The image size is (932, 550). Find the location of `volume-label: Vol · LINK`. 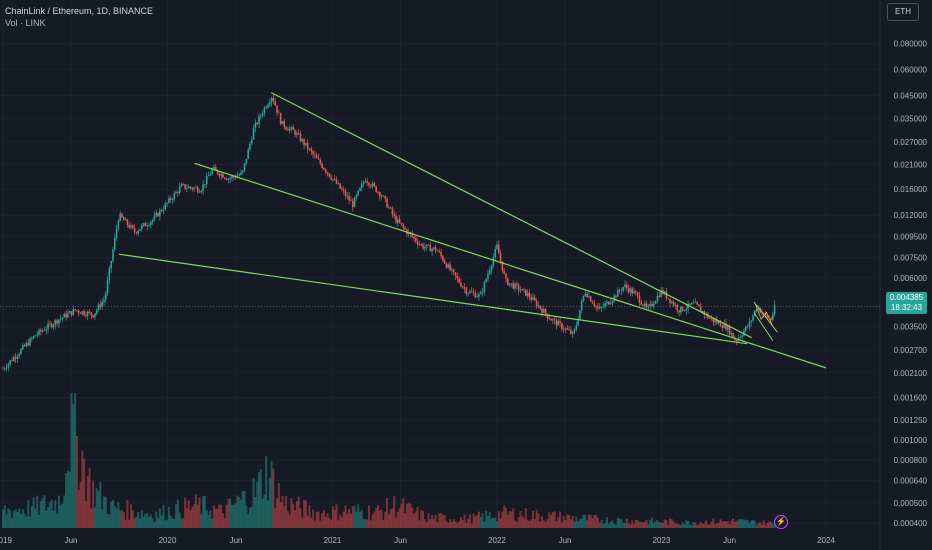

volume-label: Vol · LINK is located at coordinates (25, 23).